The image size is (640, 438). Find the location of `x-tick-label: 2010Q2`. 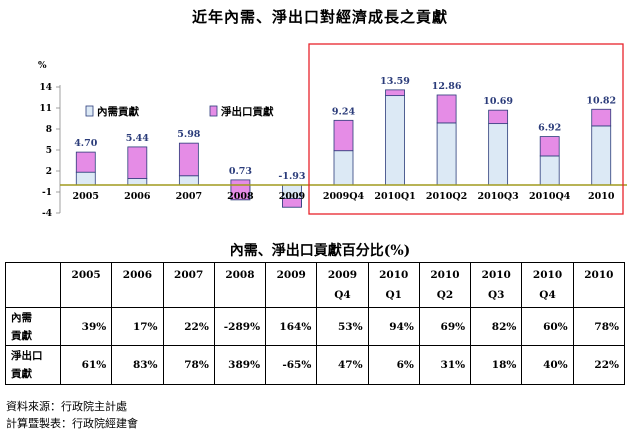

x-tick-label: 2010Q2 is located at coordinates (446, 196).